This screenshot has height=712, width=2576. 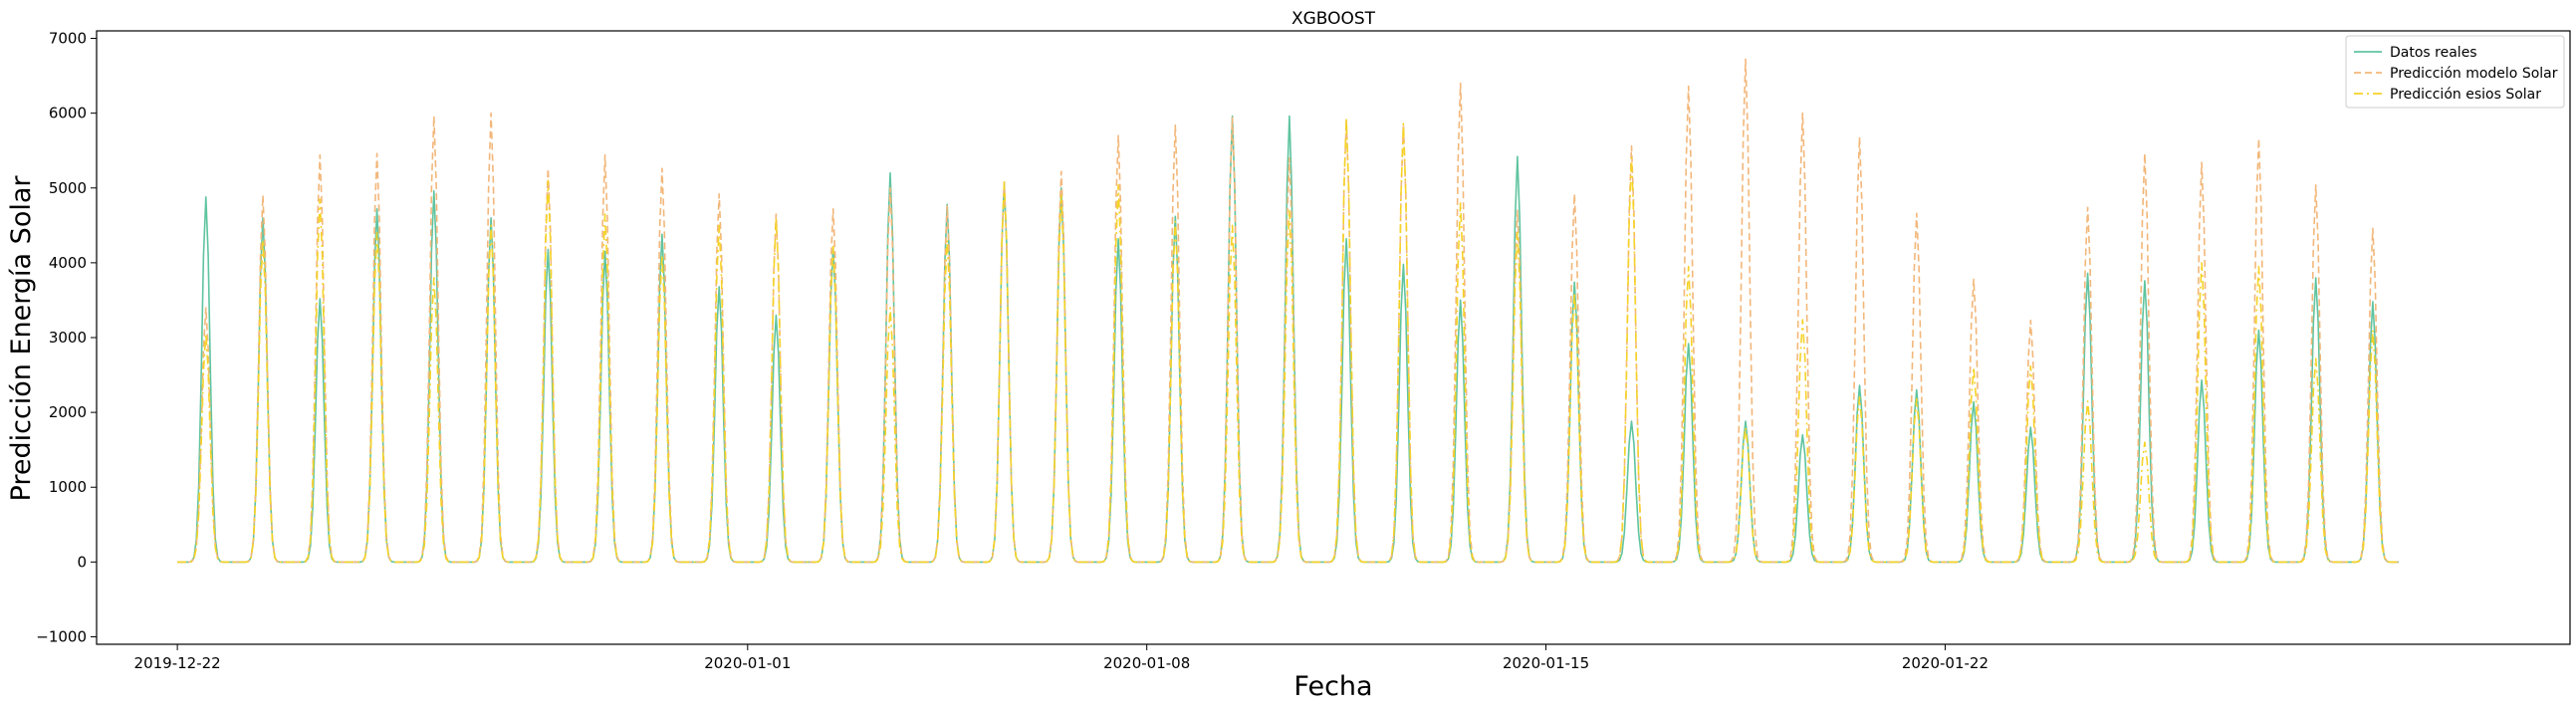 I want to click on chart-title: XGBOOST, so click(x=1333, y=19).